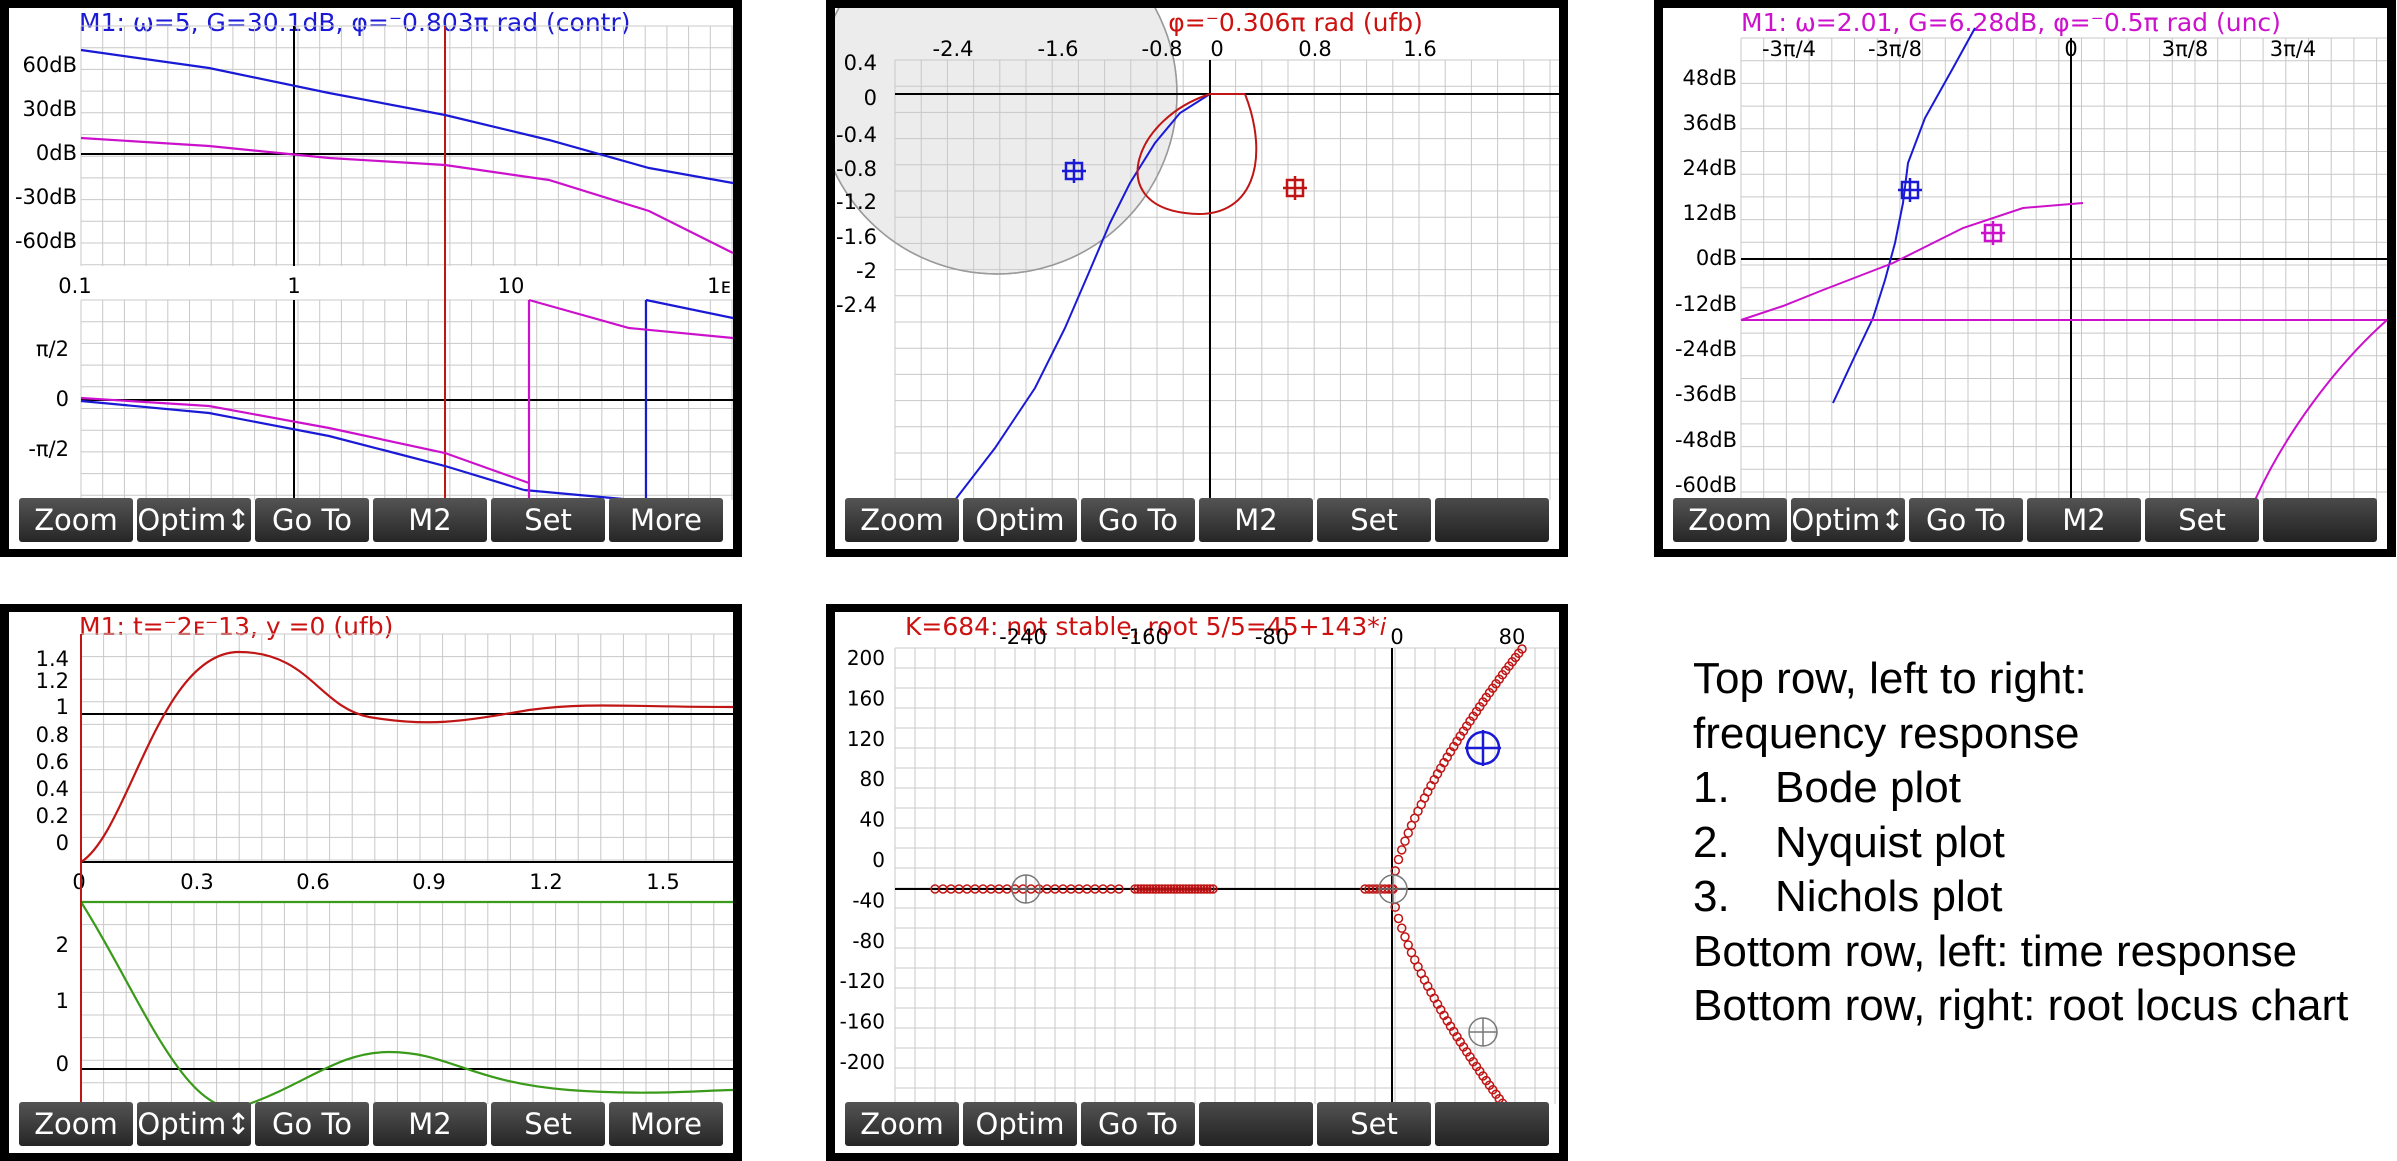  Describe the element at coordinates (428, 882) in the screenshot. I see `tick-label: 0.9` at that location.